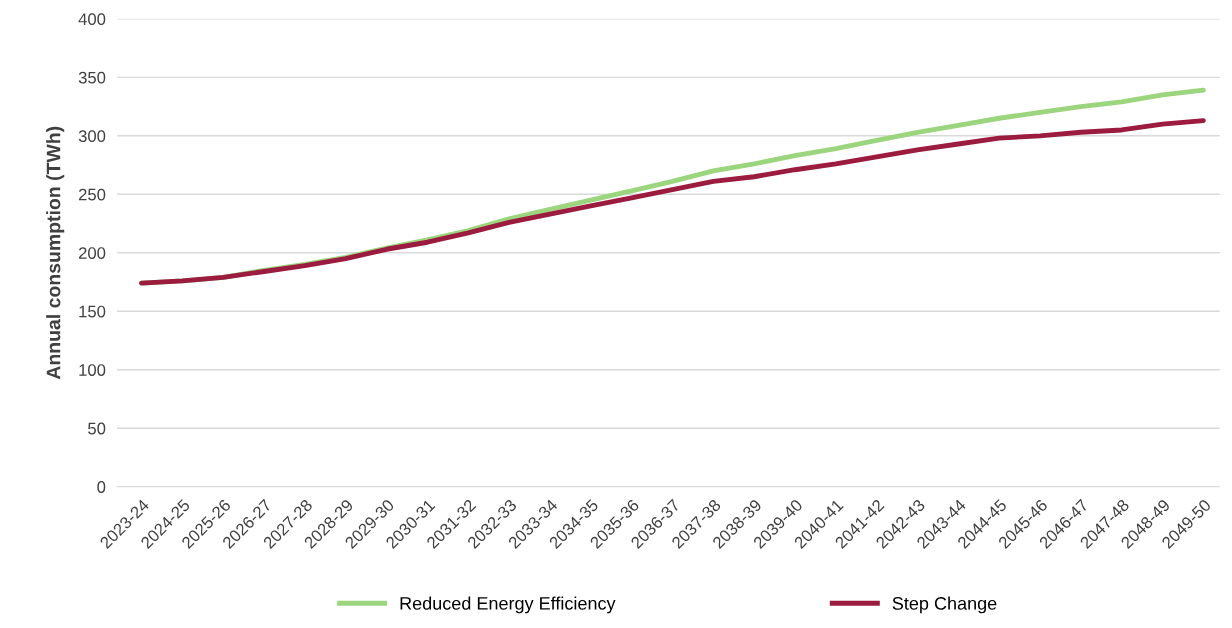 The width and height of the screenshot is (1232, 628). What do you see at coordinates (92, 311) in the screenshot?
I see `y-tick-label: 150` at bounding box center [92, 311].